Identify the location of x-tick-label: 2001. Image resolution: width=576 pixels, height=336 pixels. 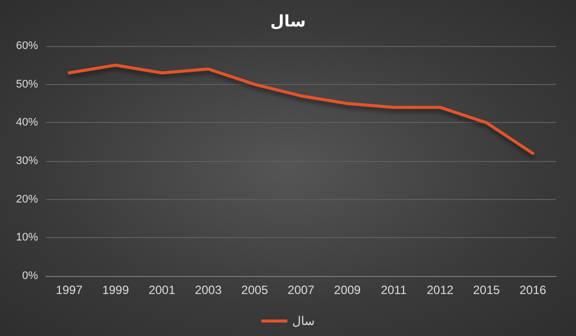
(162, 290).